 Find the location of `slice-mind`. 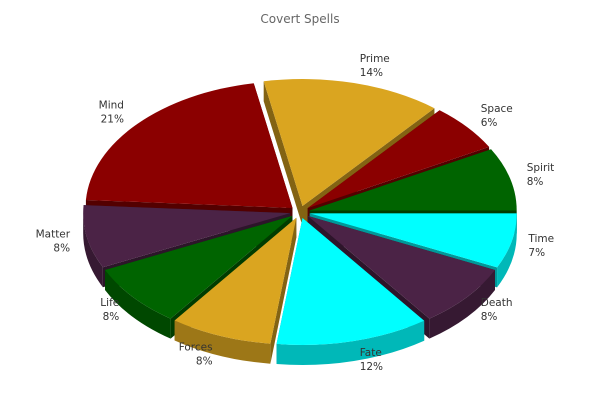

slice-mind is located at coordinates (189, 145).